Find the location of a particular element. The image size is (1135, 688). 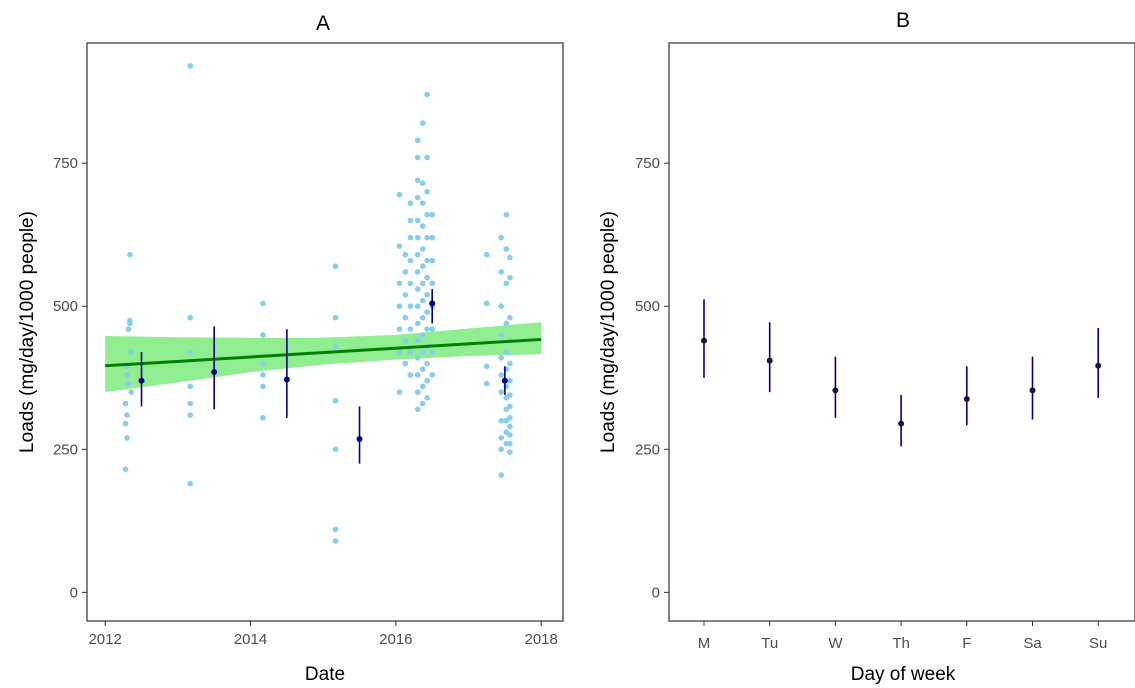

x-tick-label-3: 2018 is located at coordinates (541, 639).